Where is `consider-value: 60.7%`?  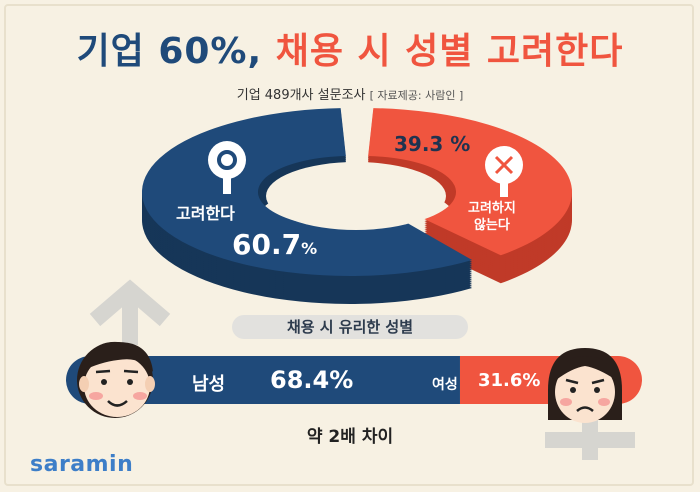
consider-value: 60.7% is located at coordinates (274, 244).